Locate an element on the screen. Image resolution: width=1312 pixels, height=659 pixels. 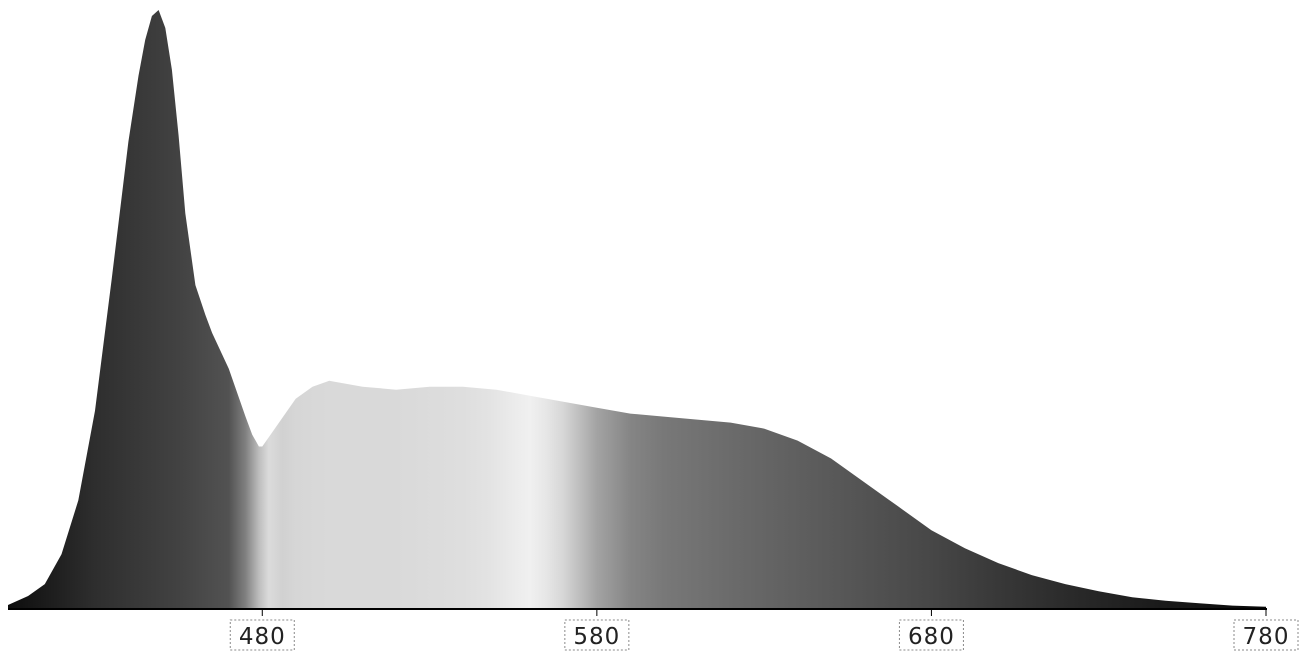
x-tick-label: 580 is located at coordinates (596, 637).